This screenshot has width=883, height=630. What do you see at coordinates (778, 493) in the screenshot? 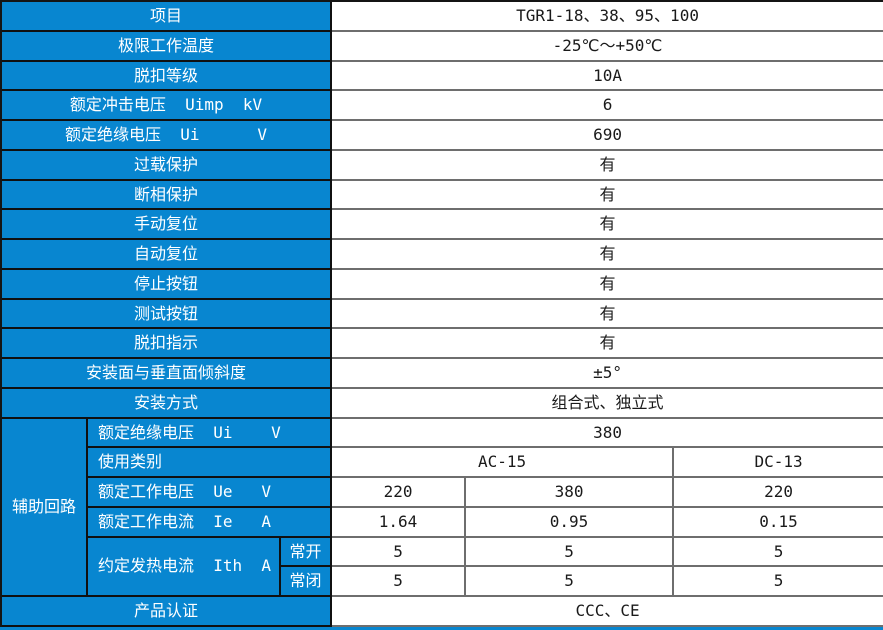
I see `aux-value-ue-3: 220` at bounding box center [778, 493].